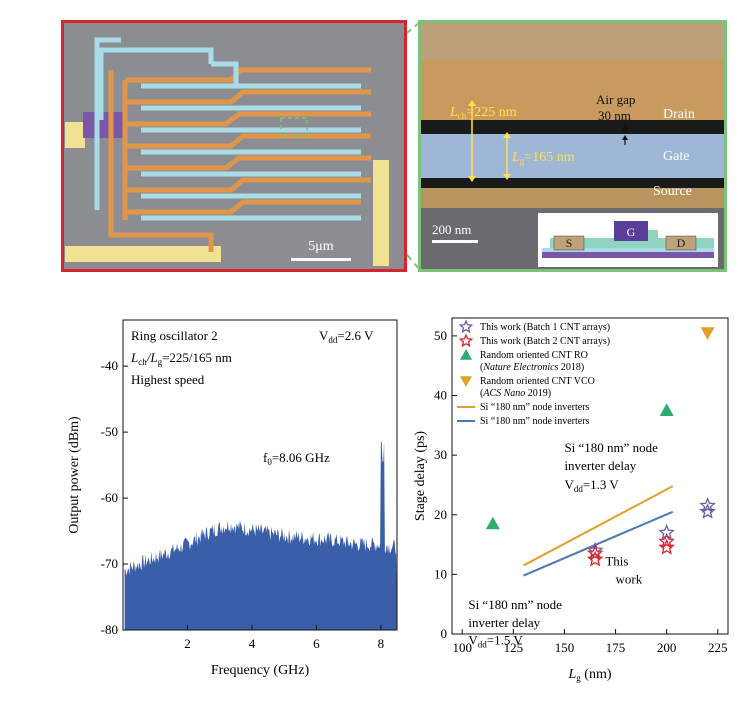  Describe the element at coordinates (181, 358) in the screenshot. I see `annotation-lch-lg: Lch/Lg=225/165 nm` at that location.